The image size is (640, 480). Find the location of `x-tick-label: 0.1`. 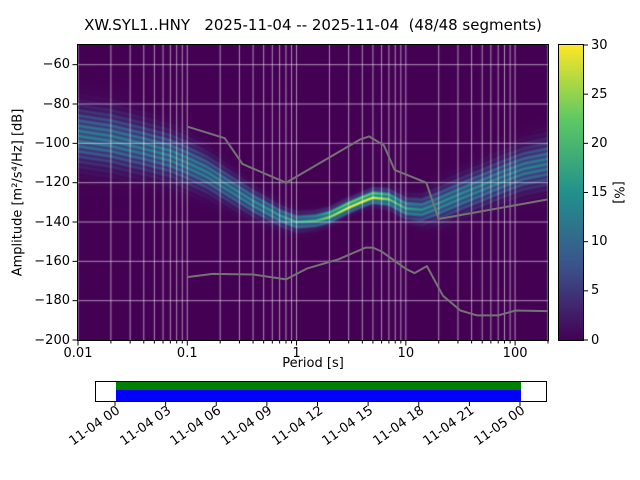

x-tick-label: 0.1 is located at coordinates (187, 353).